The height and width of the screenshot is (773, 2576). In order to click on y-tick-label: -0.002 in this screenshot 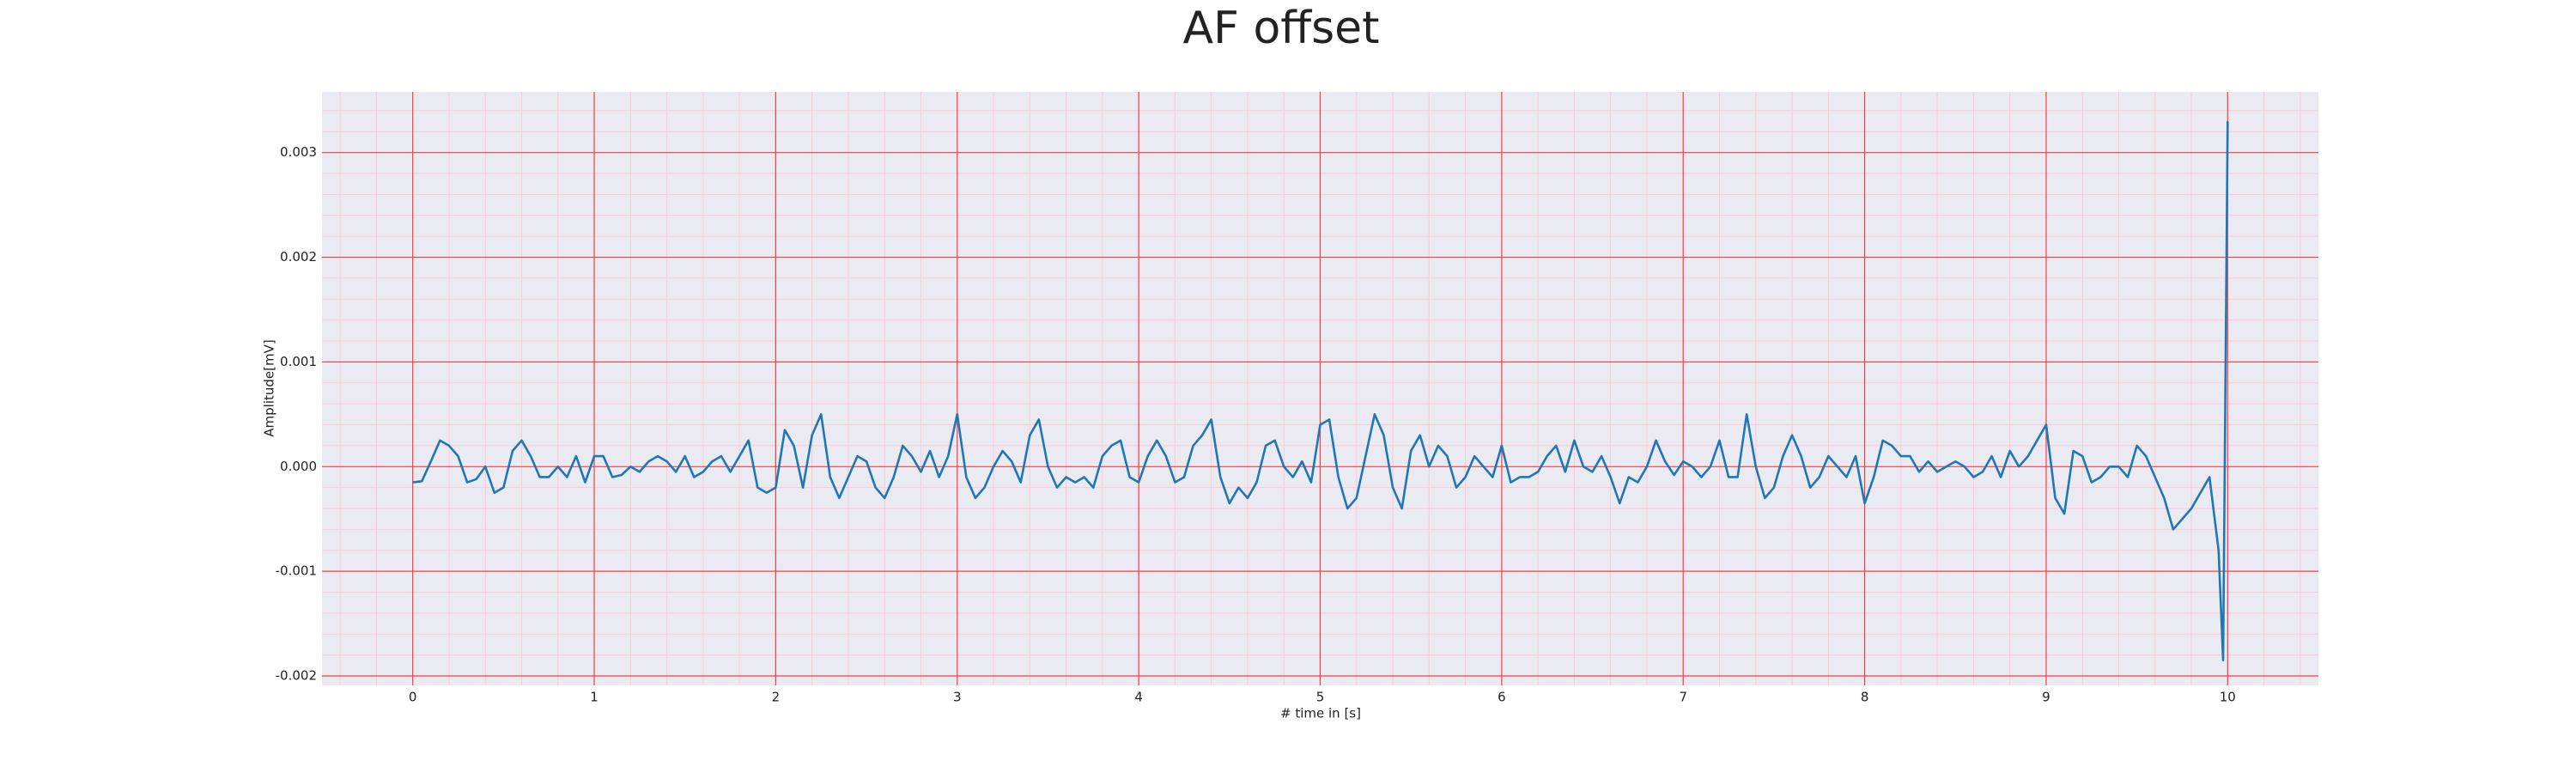, I will do `click(296, 676)`.